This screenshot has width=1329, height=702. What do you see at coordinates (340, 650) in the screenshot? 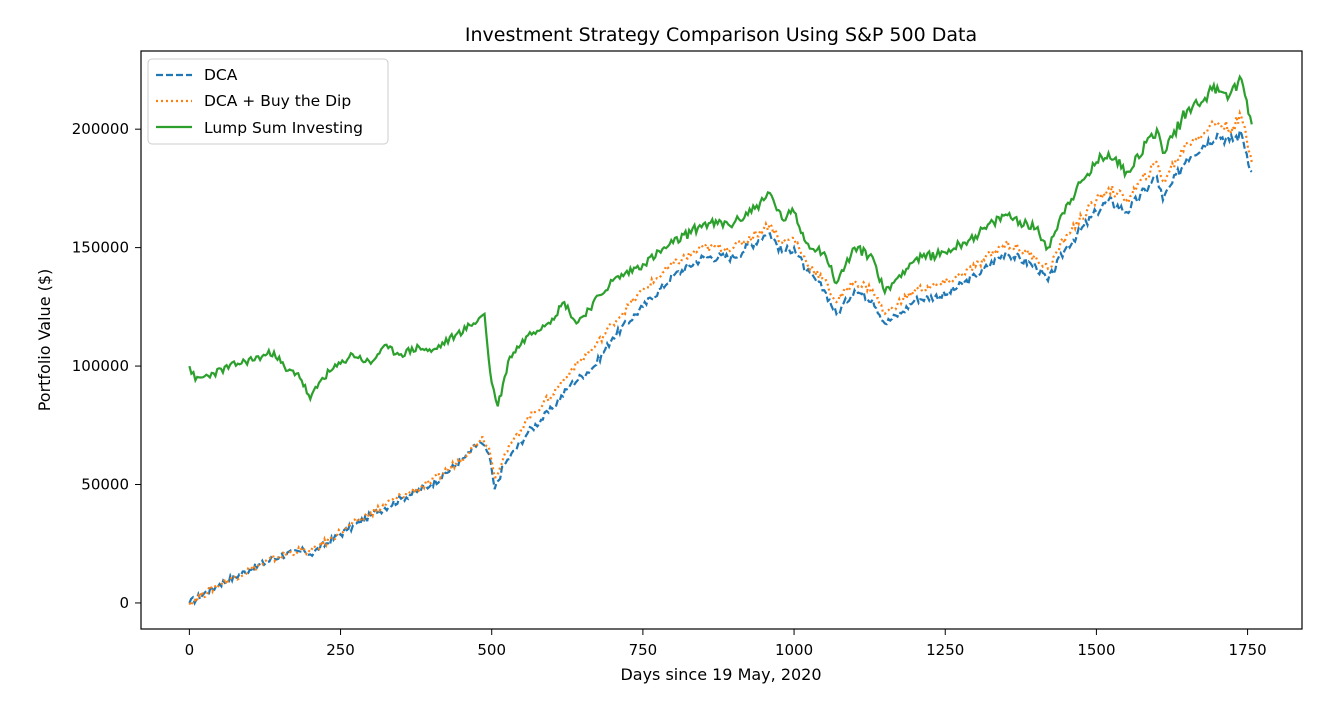
I see `x-tick-label: 250` at bounding box center [340, 650].